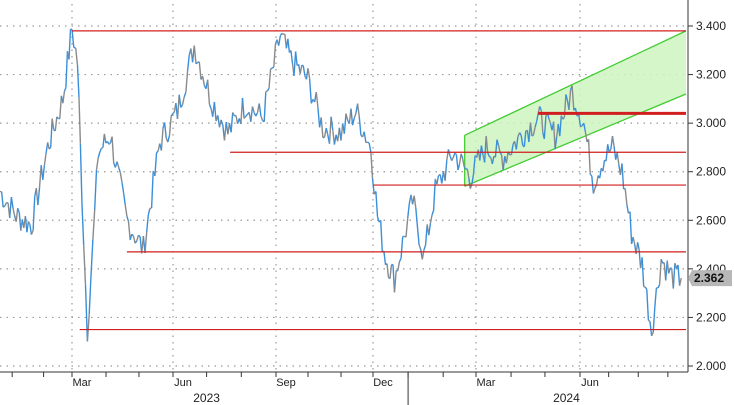 The width and height of the screenshot is (734, 405). I want to click on x-tick-label: Sep, so click(286, 383).